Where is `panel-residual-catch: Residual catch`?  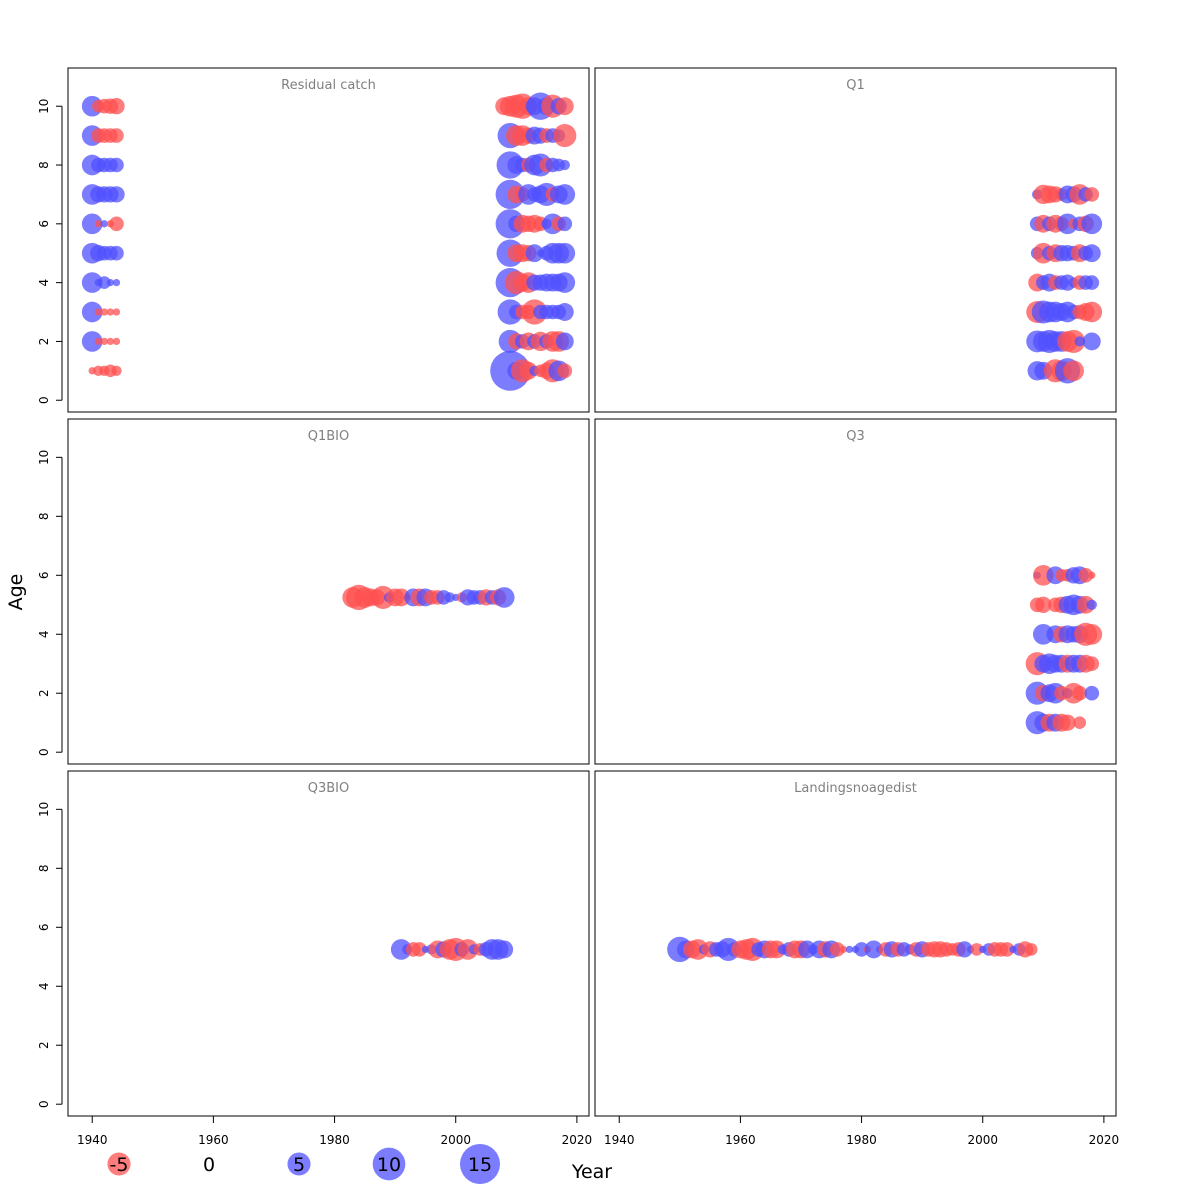
panel-residual-catch: Residual catch is located at coordinates (328, 240).